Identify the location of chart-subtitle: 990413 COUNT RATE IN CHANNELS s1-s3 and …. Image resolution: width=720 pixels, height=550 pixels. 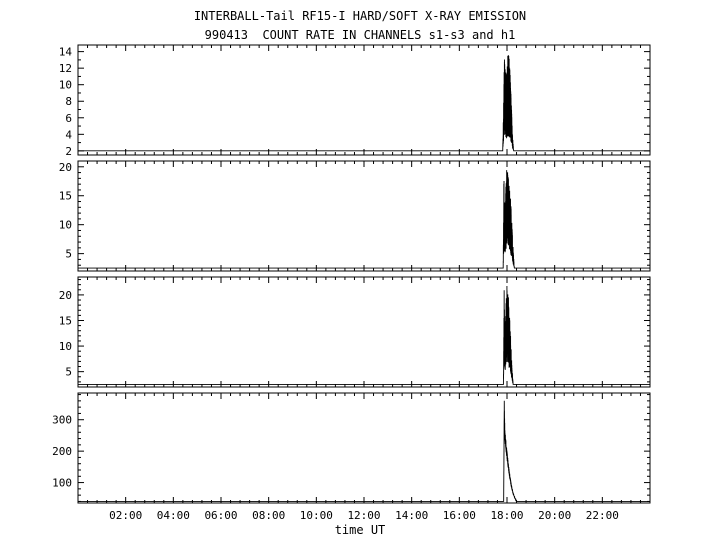
(360, 35).